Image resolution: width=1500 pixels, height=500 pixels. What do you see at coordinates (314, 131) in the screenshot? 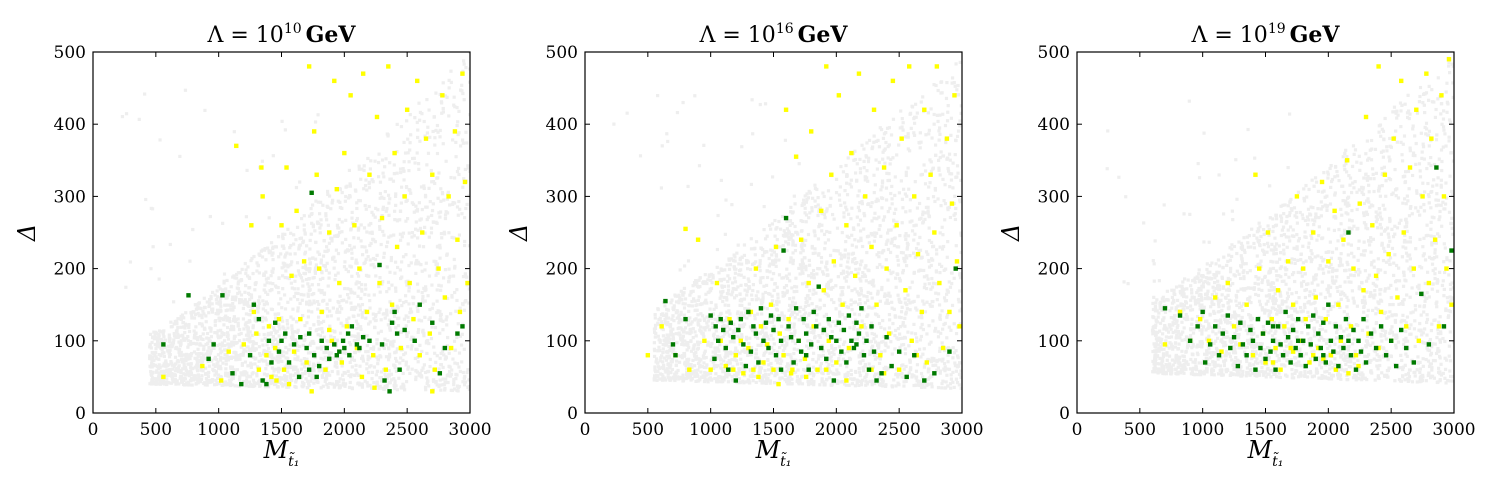
I see `yellow-point` at bounding box center [314, 131].